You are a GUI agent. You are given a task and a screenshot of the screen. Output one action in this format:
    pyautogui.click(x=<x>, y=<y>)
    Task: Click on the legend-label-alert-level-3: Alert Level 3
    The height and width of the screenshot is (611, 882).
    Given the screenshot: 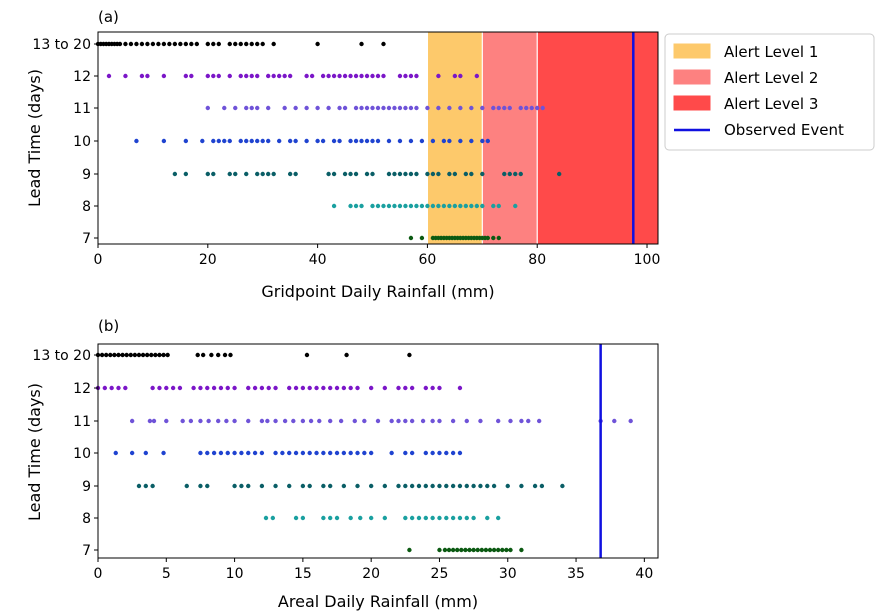 What is the action you would take?
    pyautogui.click(x=771, y=104)
    